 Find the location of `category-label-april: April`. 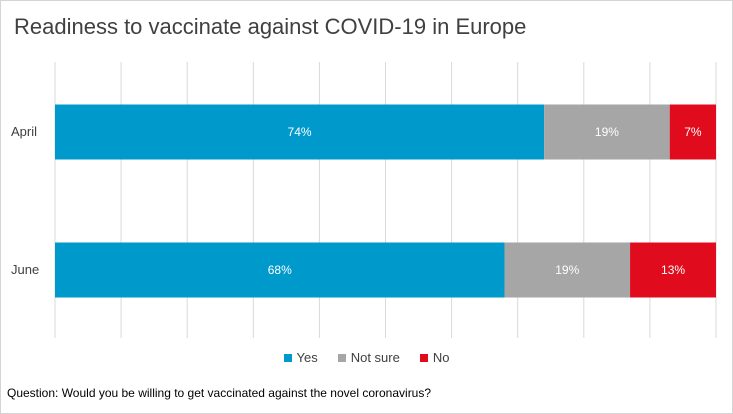

category-label-april: April is located at coordinates (24, 131).